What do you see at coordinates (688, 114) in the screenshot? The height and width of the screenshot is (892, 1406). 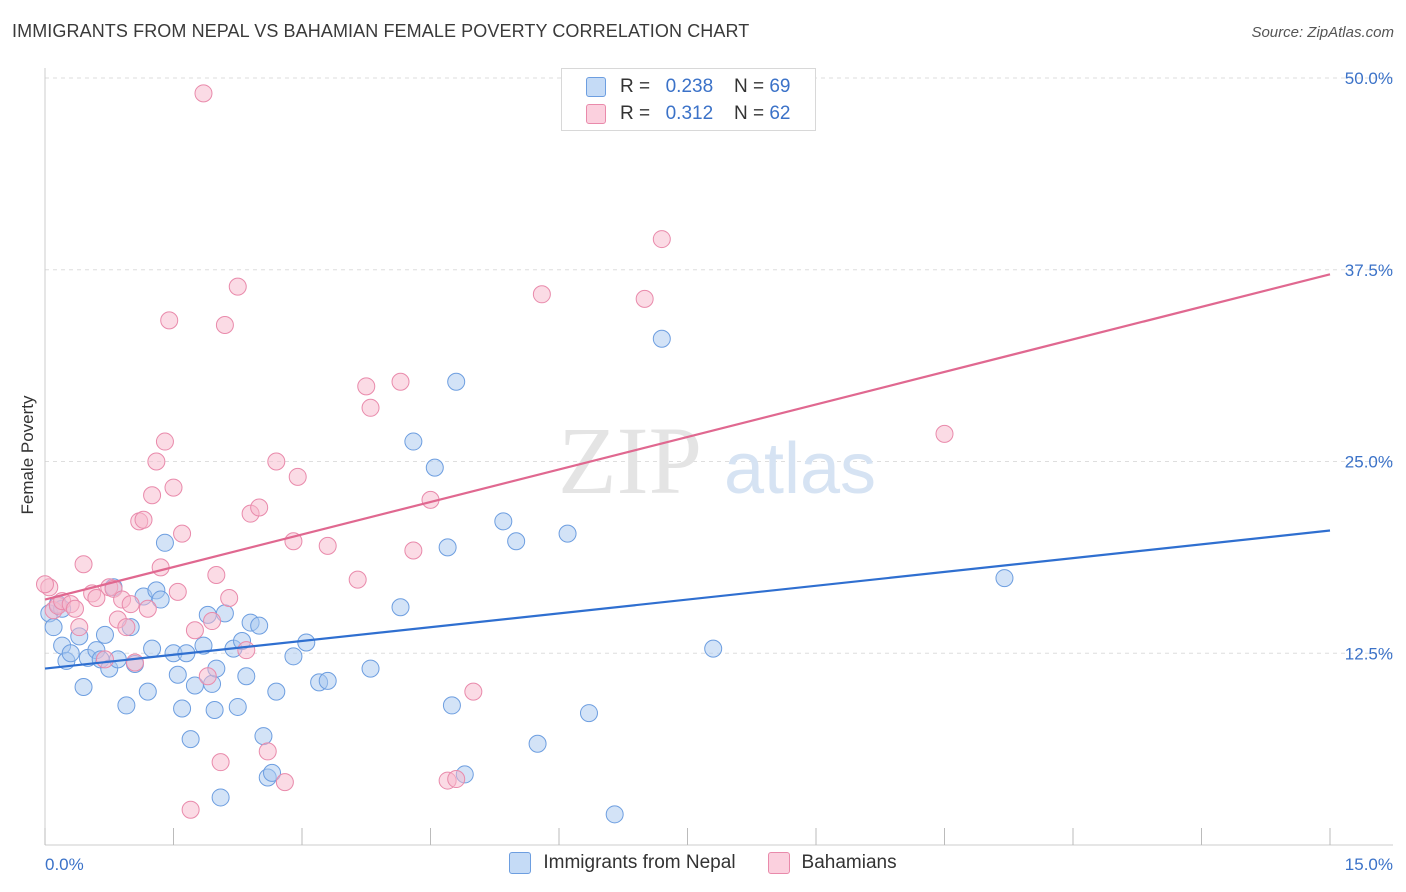 I see `legend-row-bahamians: R = 0.312 N = 62` at bounding box center [688, 114].